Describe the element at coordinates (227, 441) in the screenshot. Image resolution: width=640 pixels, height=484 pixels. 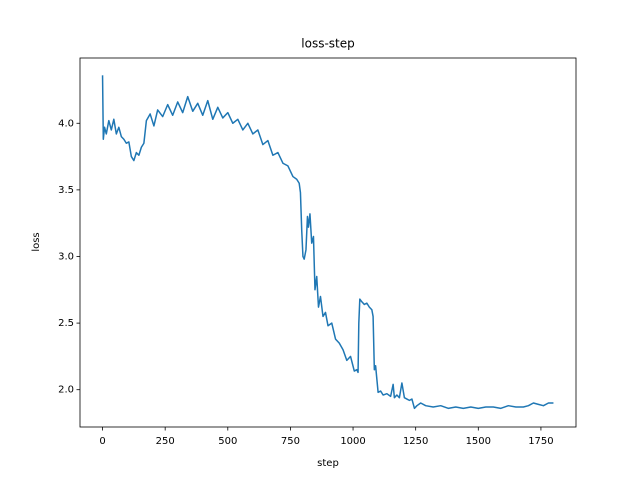
I see `x-tick-label: 500` at that location.